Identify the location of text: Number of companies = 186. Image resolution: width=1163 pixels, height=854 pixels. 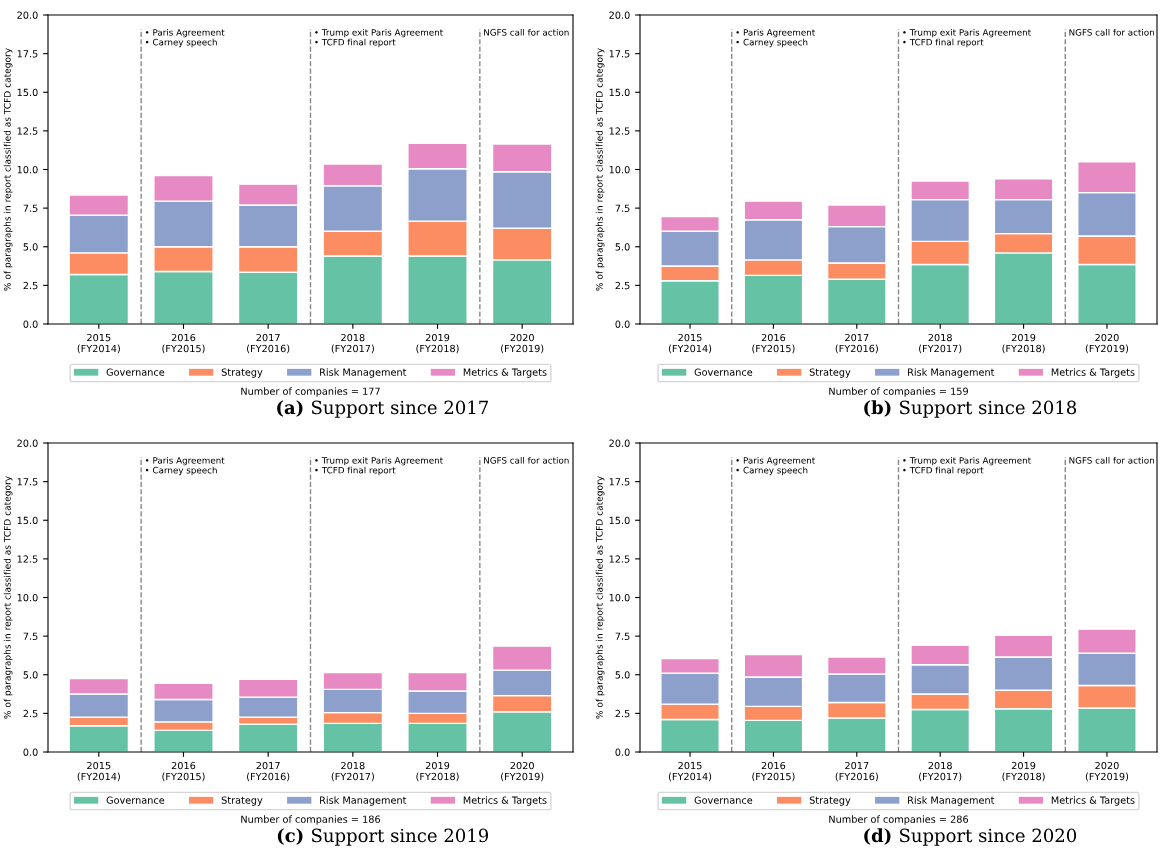
(311, 820).